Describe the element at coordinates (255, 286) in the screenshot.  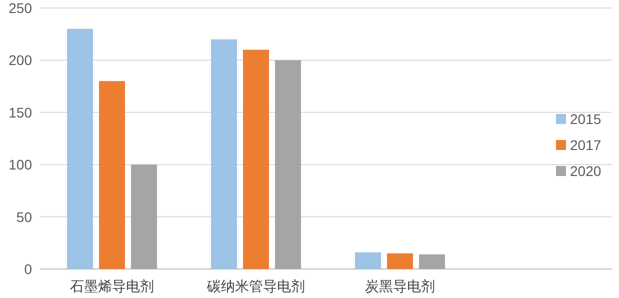
I see `x-tick-label: 碳纳米管导电剂` at that location.